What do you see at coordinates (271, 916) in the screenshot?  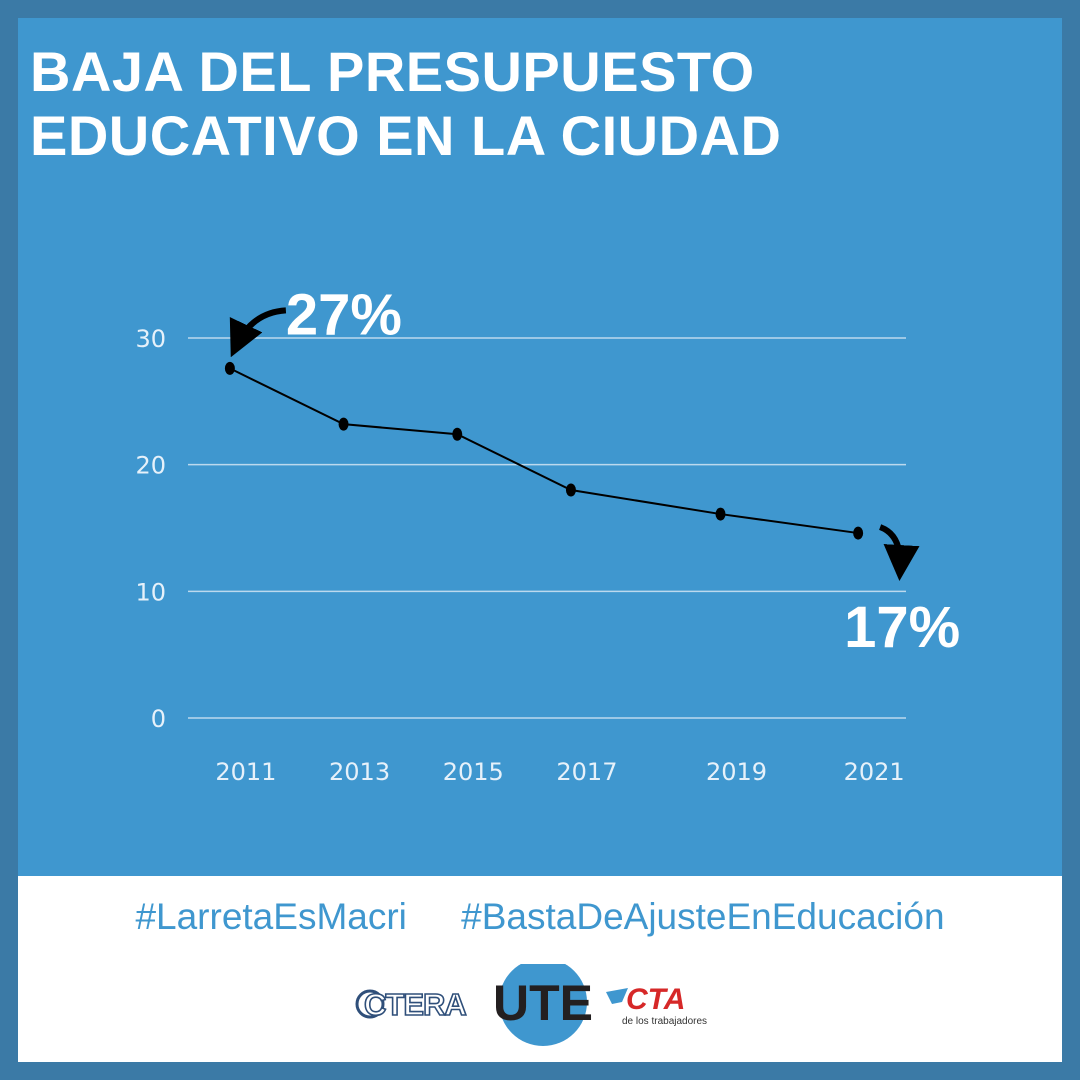 I see `hashtag-larreta-es-macri: #LarretaEsMacri` at bounding box center [271, 916].